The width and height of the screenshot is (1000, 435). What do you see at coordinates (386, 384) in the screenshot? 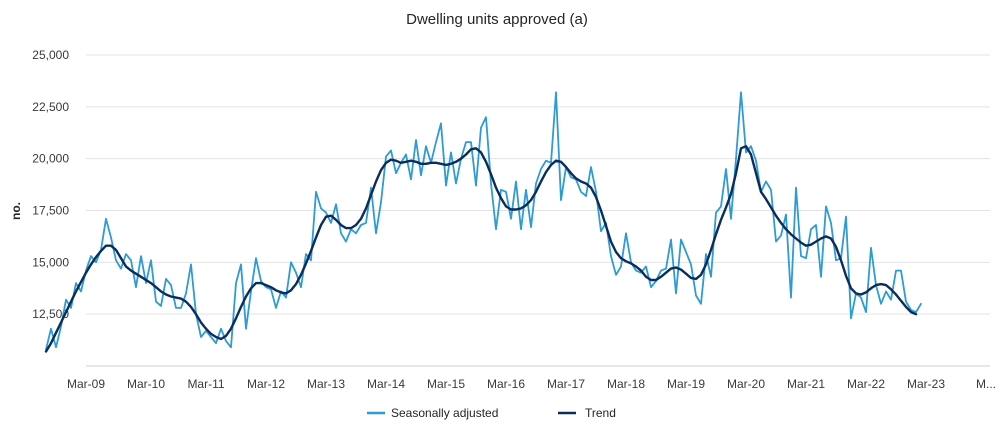
I see `x-tick-label: Mar-14` at bounding box center [386, 384].